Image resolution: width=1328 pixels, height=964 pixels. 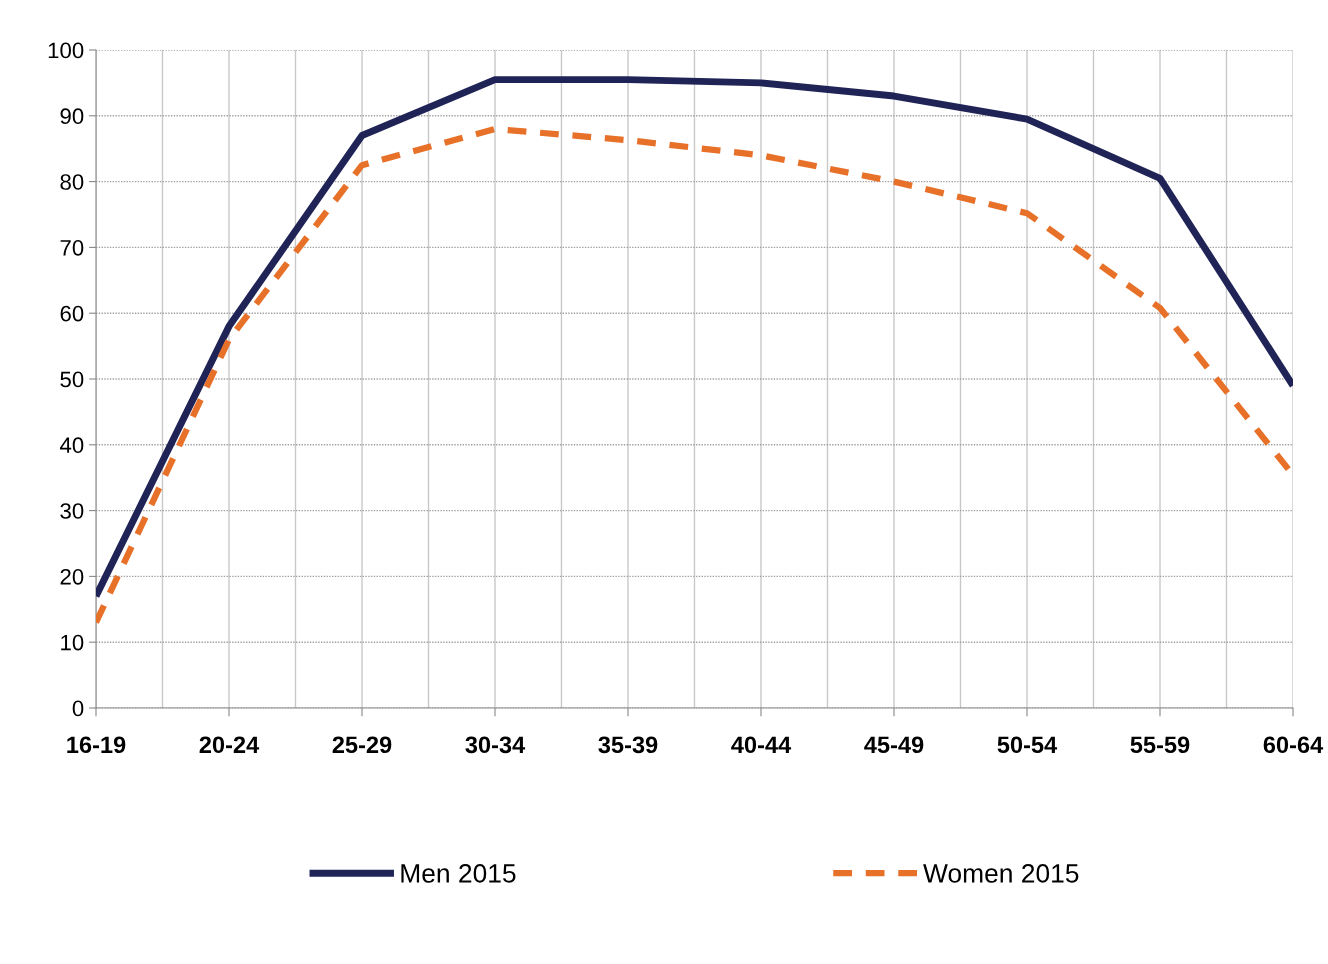 I want to click on x-tick-label: 25-29, so click(x=362, y=745).